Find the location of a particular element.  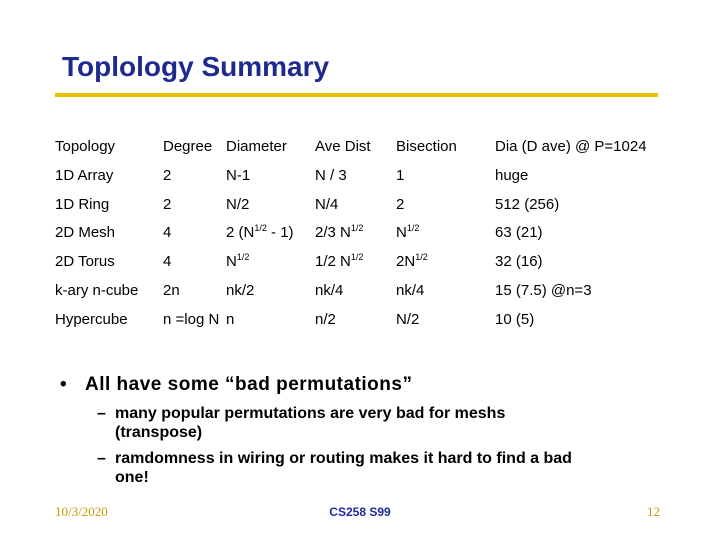

cell-text: 512 (256) is located at coordinates (527, 204).